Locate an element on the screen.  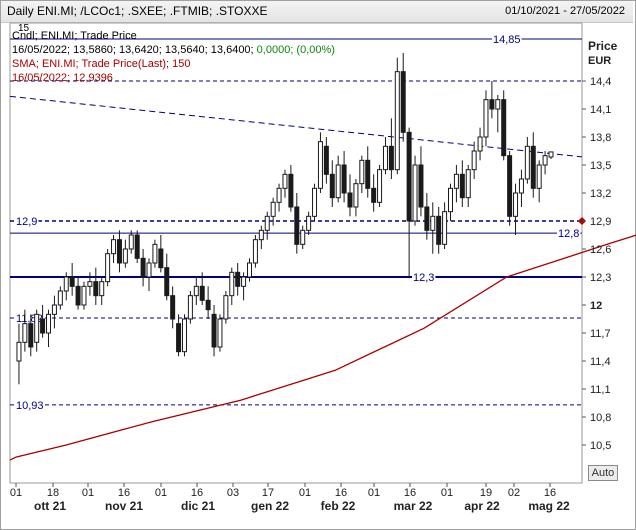
x-tick-label: 17 is located at coordinates (268, 493).